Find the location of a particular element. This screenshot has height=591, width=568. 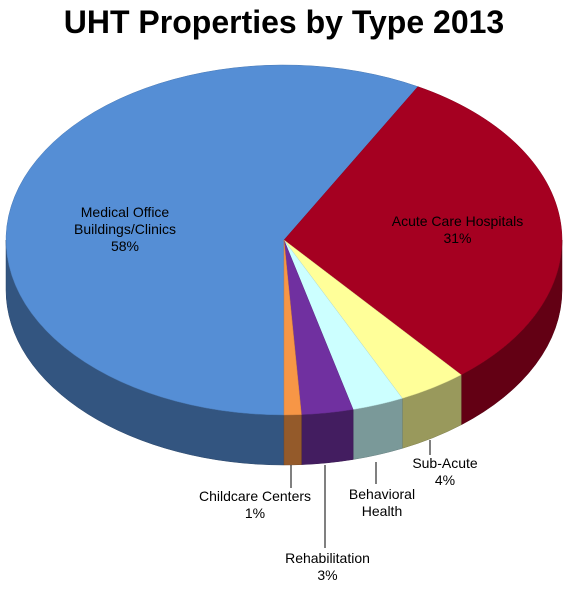

category-label: Medical Office Buildings/Clinics is located at coordinates (125, 220).